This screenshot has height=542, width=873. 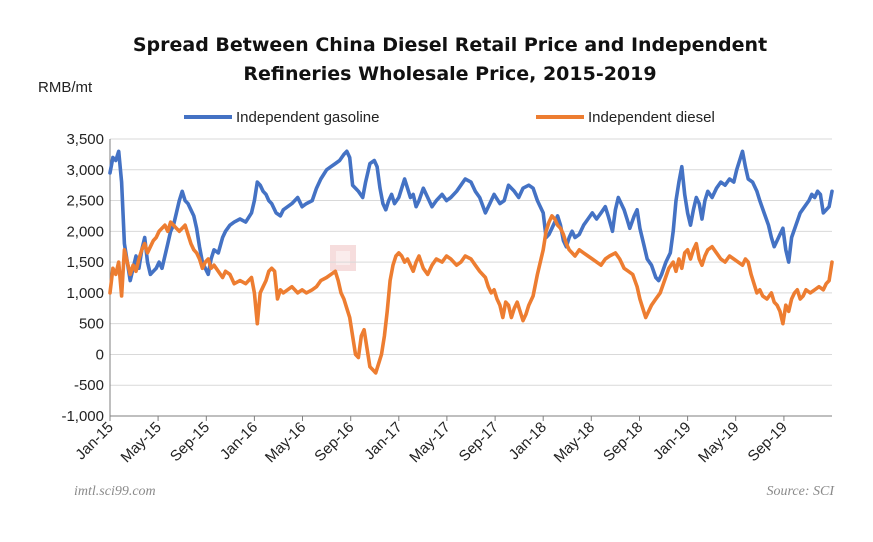 What do you see at coordinates (65, 87) in the screenshot?
I see `y-unit-label: RMB/mt` at bounding box center [65, 87].